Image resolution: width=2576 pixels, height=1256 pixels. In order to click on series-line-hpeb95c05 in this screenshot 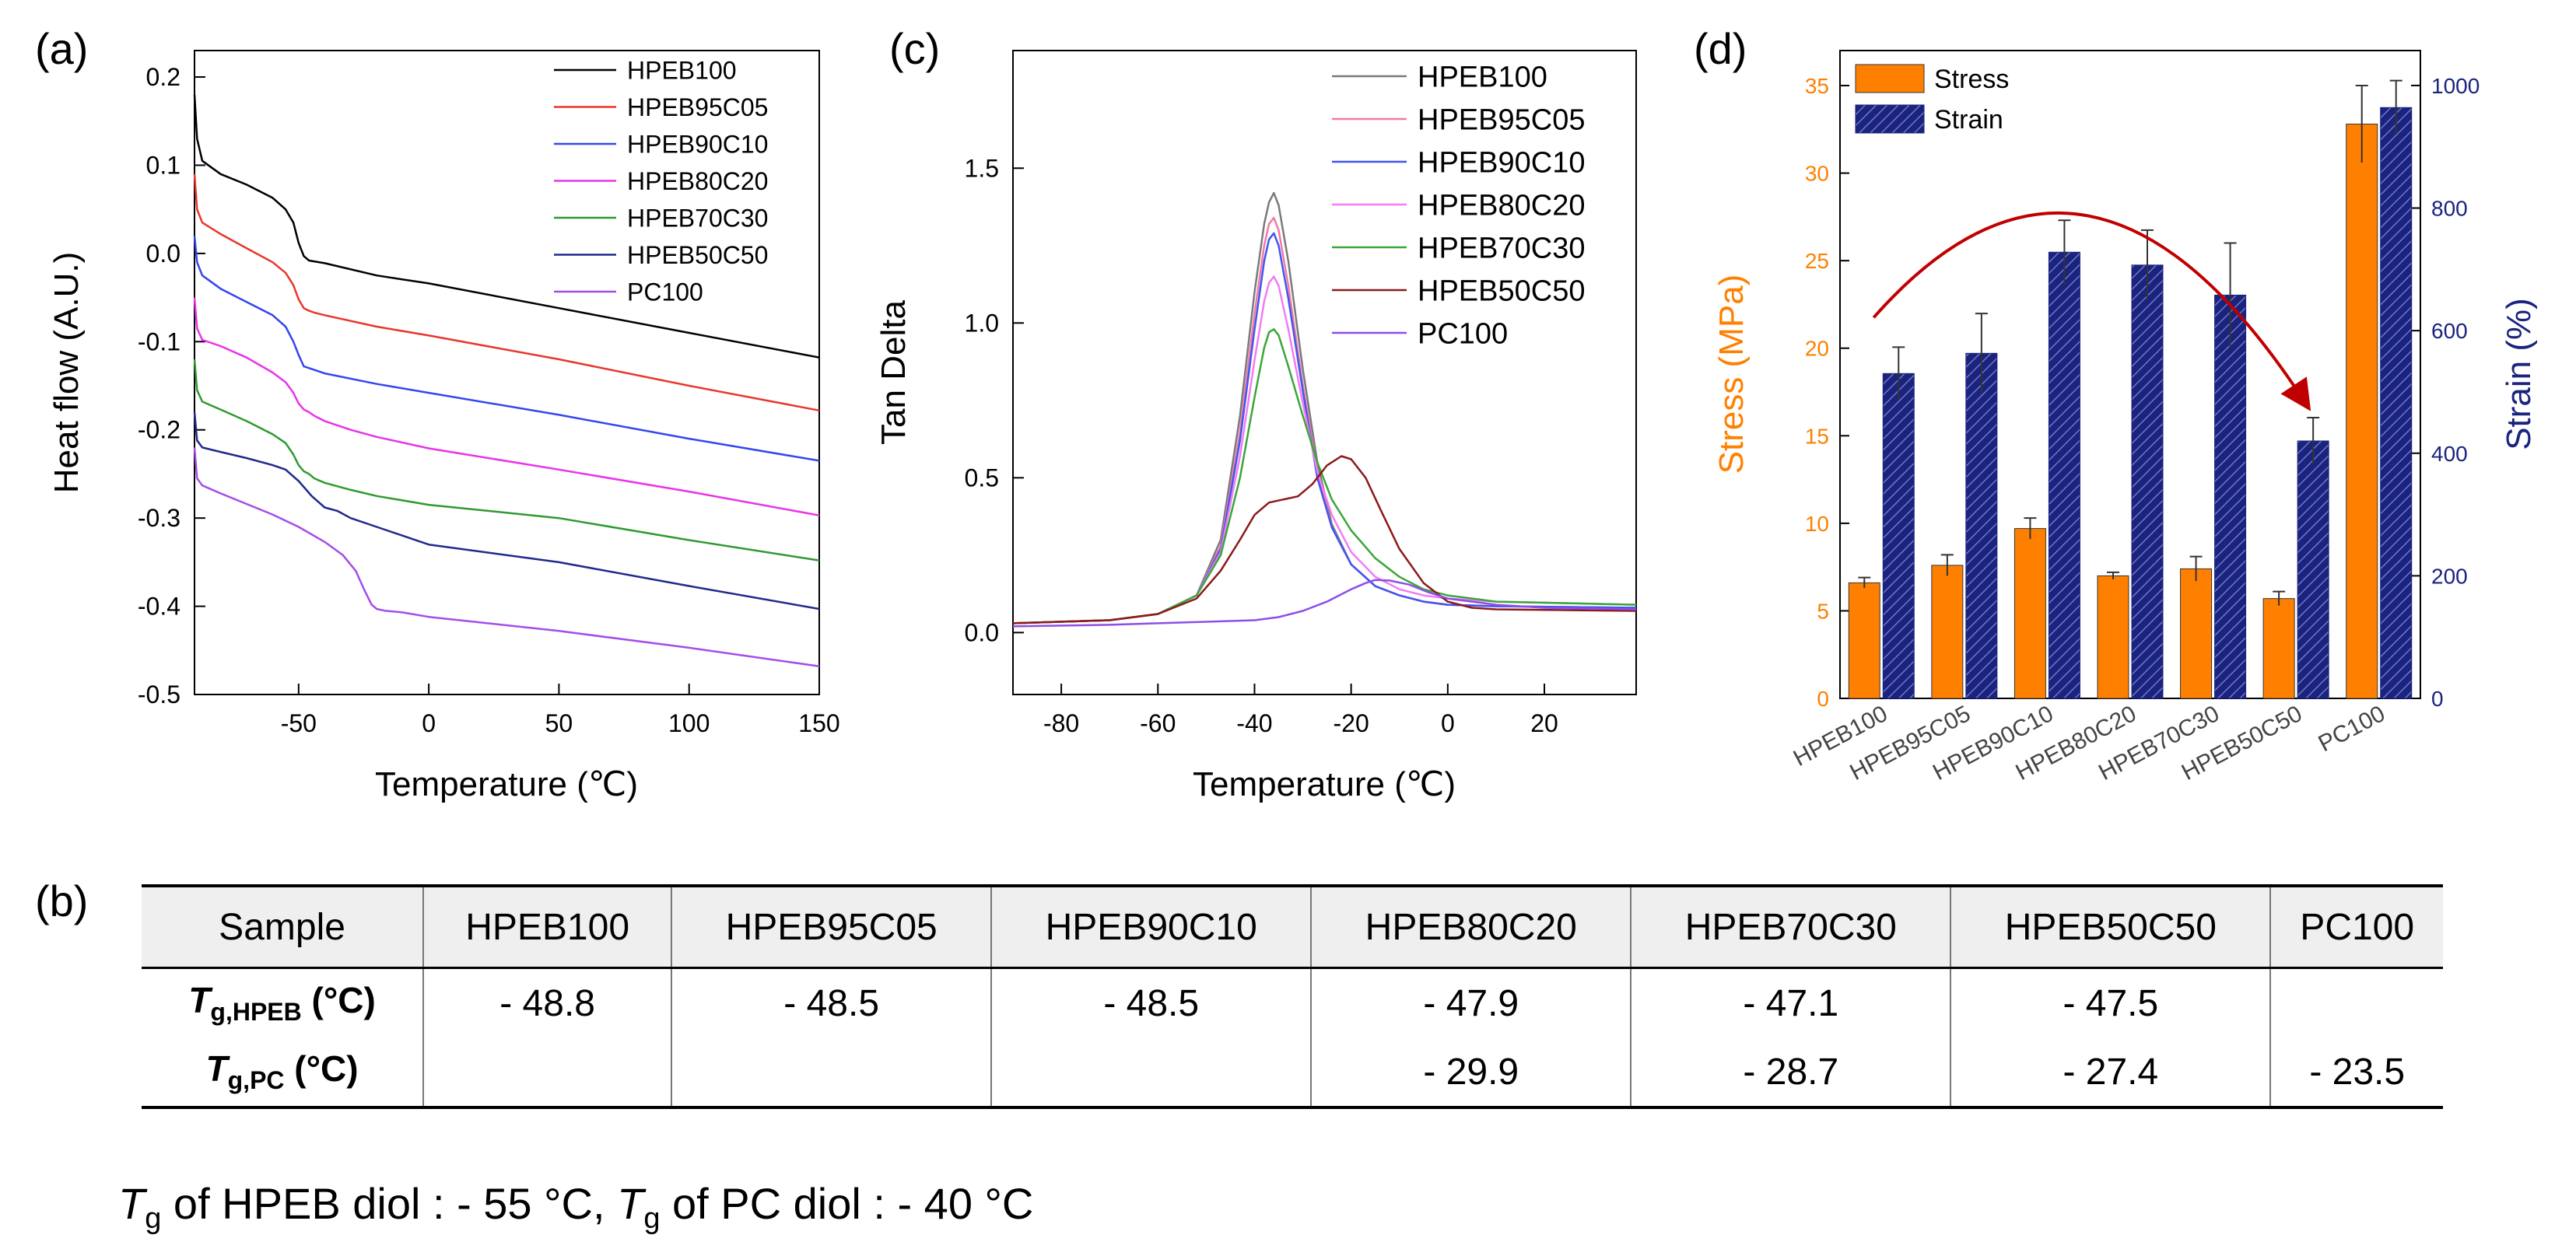, I will do `click(506, 292)`.